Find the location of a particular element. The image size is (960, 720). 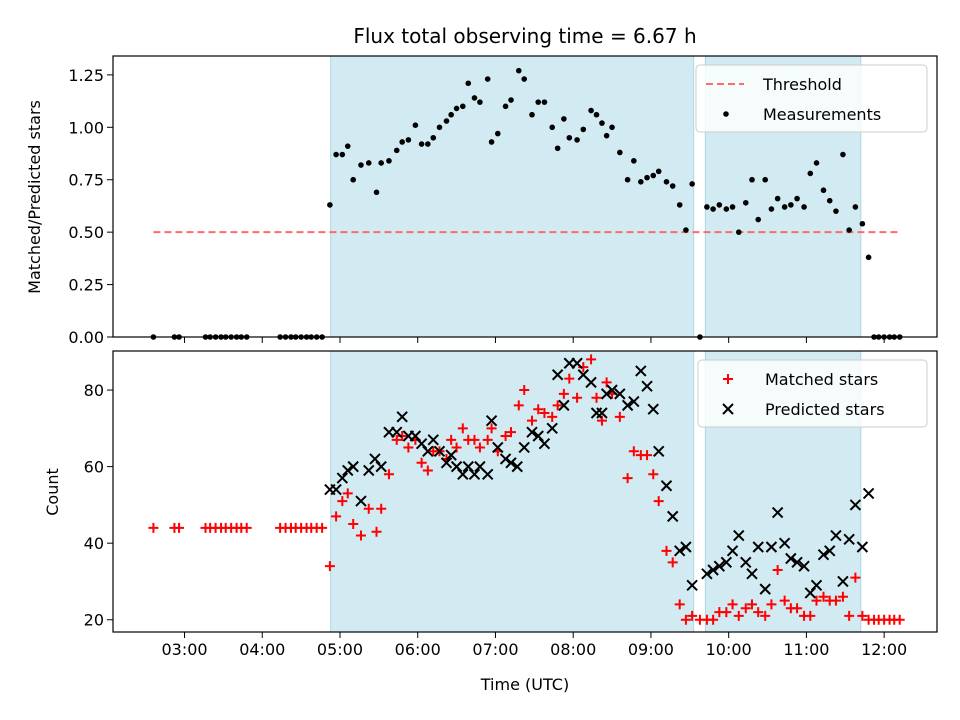

y-tick-label: 1.25 is located at coordinates (86, 75).